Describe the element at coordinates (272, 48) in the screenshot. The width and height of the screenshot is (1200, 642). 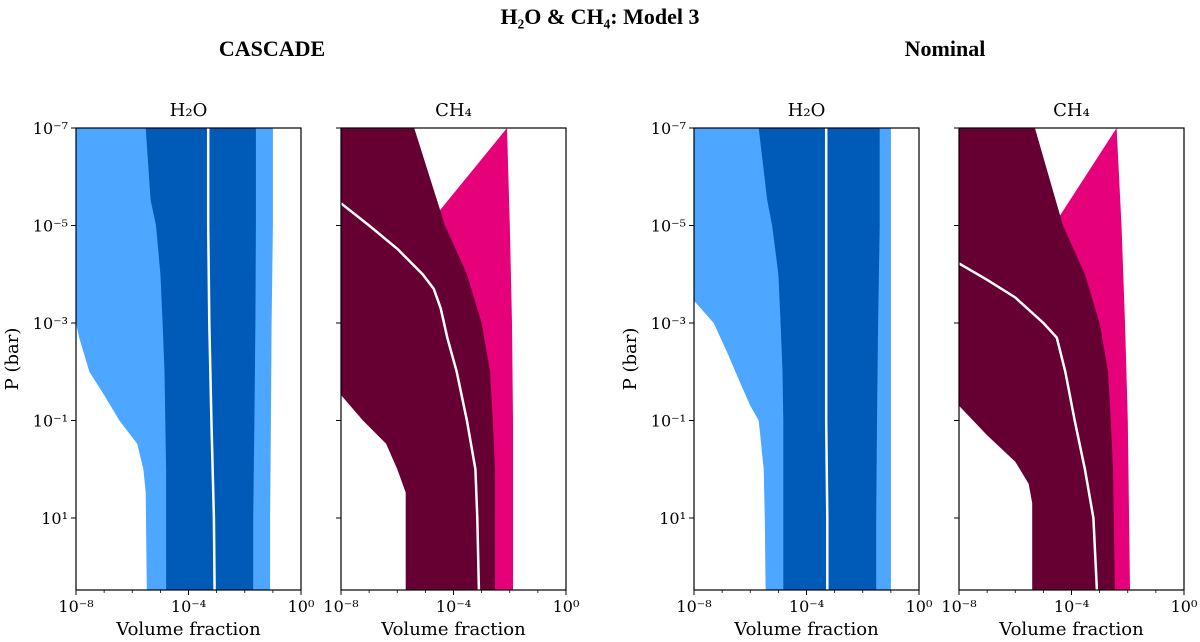
I see `group-title-cascade: CASCADE` at that location.